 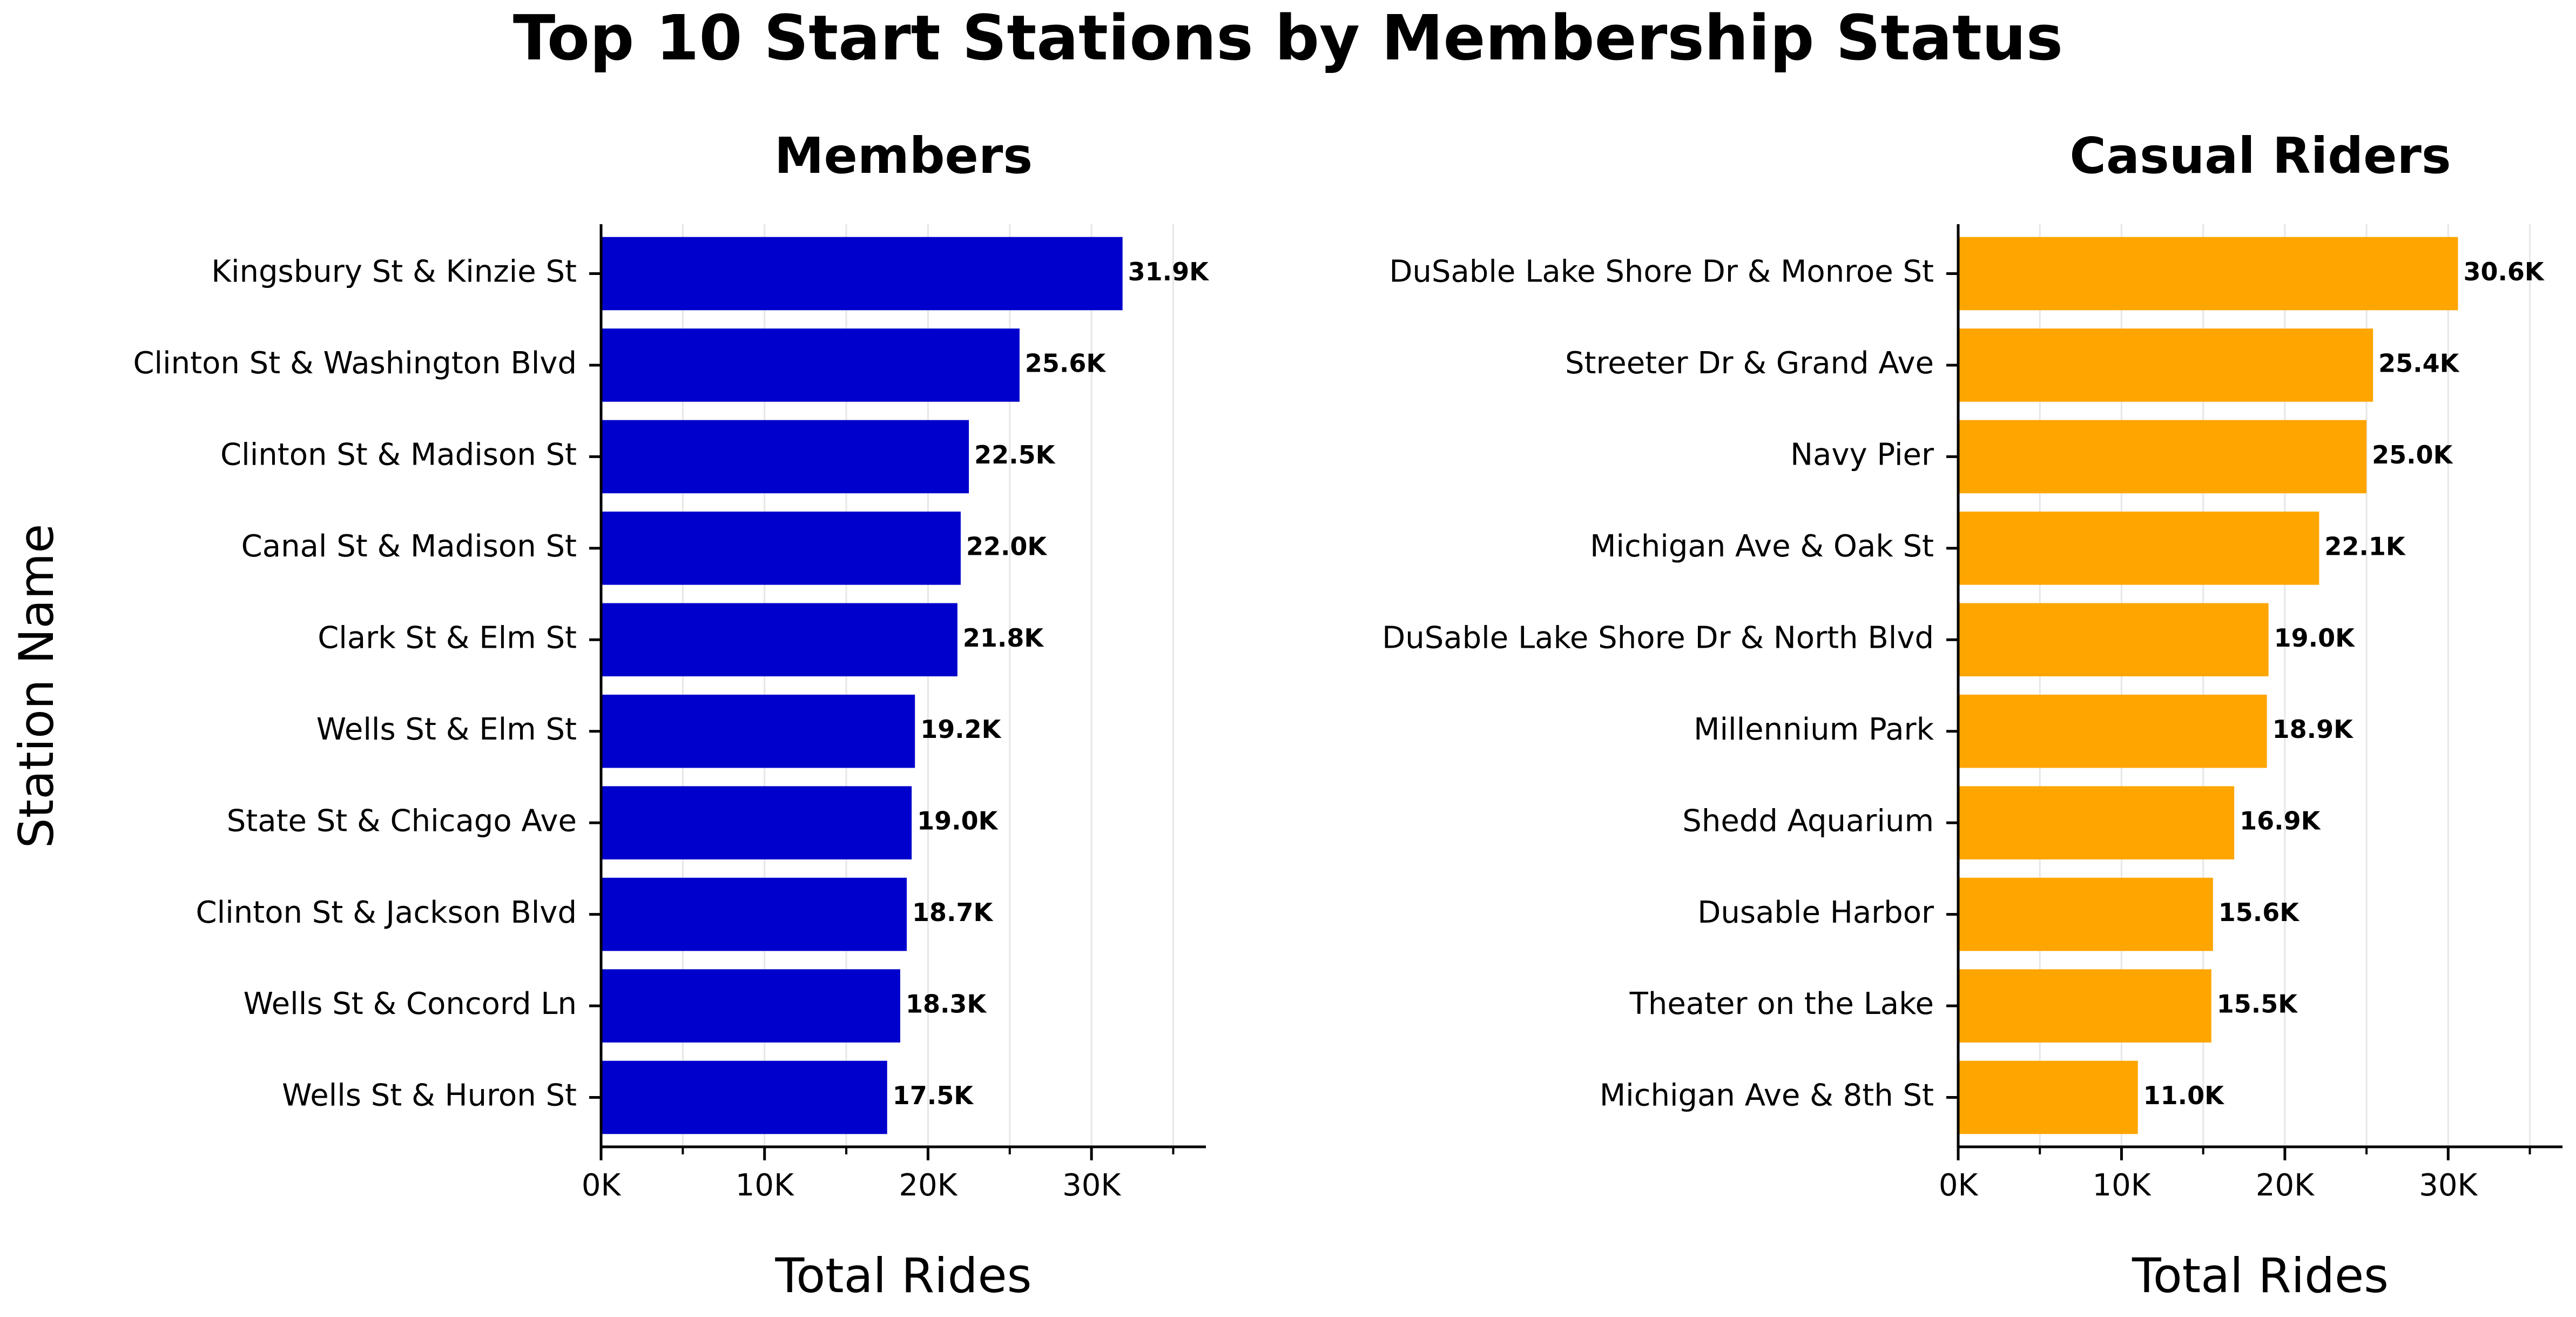 What do you see at coordinates (402, 820) in the screenshot?
I see `category-label: State St & Chicago Ave` at bounding box center [402, 820].